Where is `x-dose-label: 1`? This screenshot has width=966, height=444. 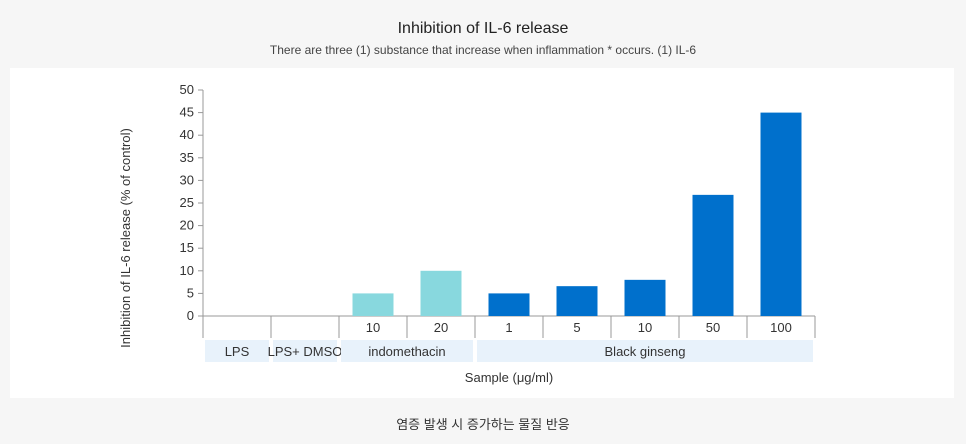
x-dose-label: 1 is located at coordinates (508, 327).